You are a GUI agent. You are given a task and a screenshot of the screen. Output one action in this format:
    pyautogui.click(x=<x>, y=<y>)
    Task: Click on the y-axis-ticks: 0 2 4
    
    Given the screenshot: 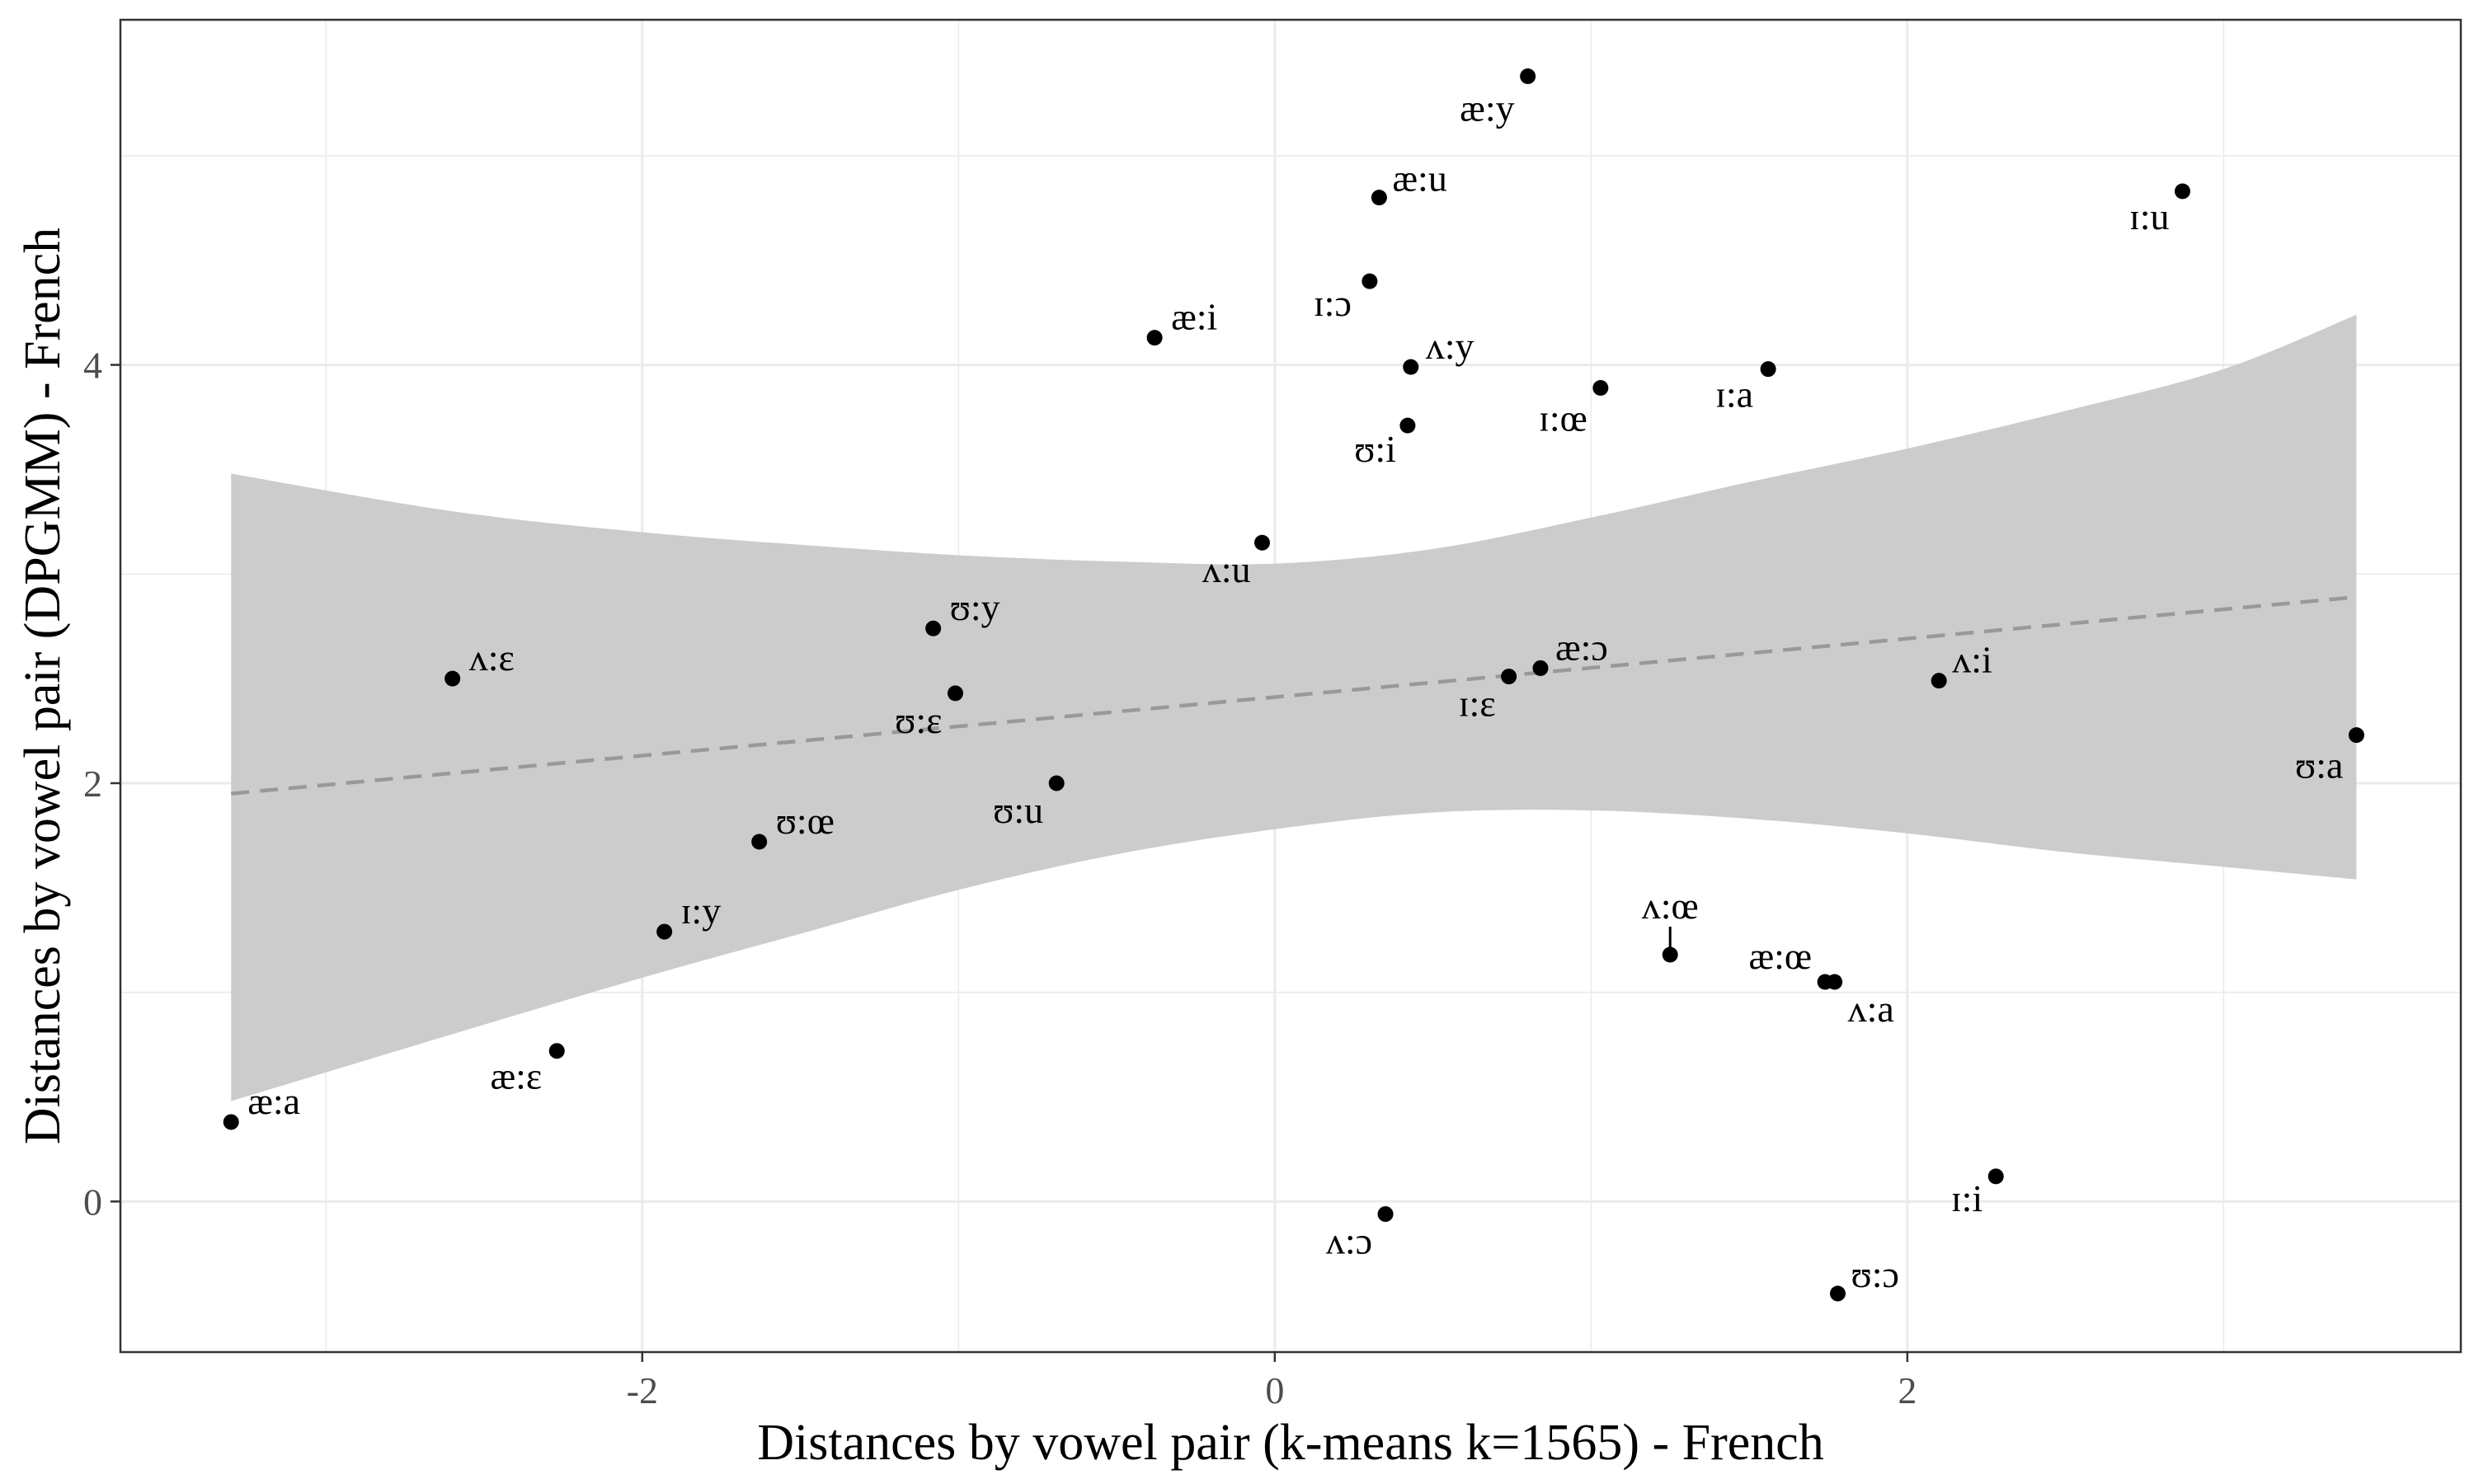 What is the action you would take?
    pyautogui.click(x=101, y=784)
    